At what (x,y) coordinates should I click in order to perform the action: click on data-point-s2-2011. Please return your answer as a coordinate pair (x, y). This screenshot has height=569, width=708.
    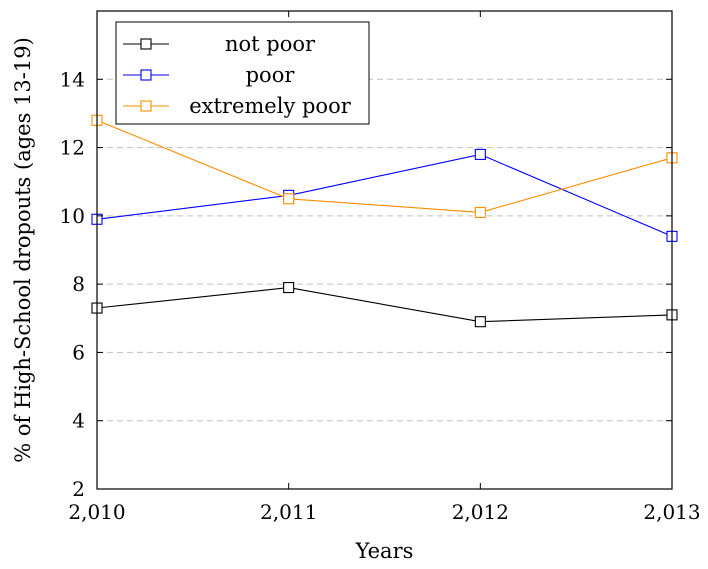
    Looking at the image, I should click on (289, 199).